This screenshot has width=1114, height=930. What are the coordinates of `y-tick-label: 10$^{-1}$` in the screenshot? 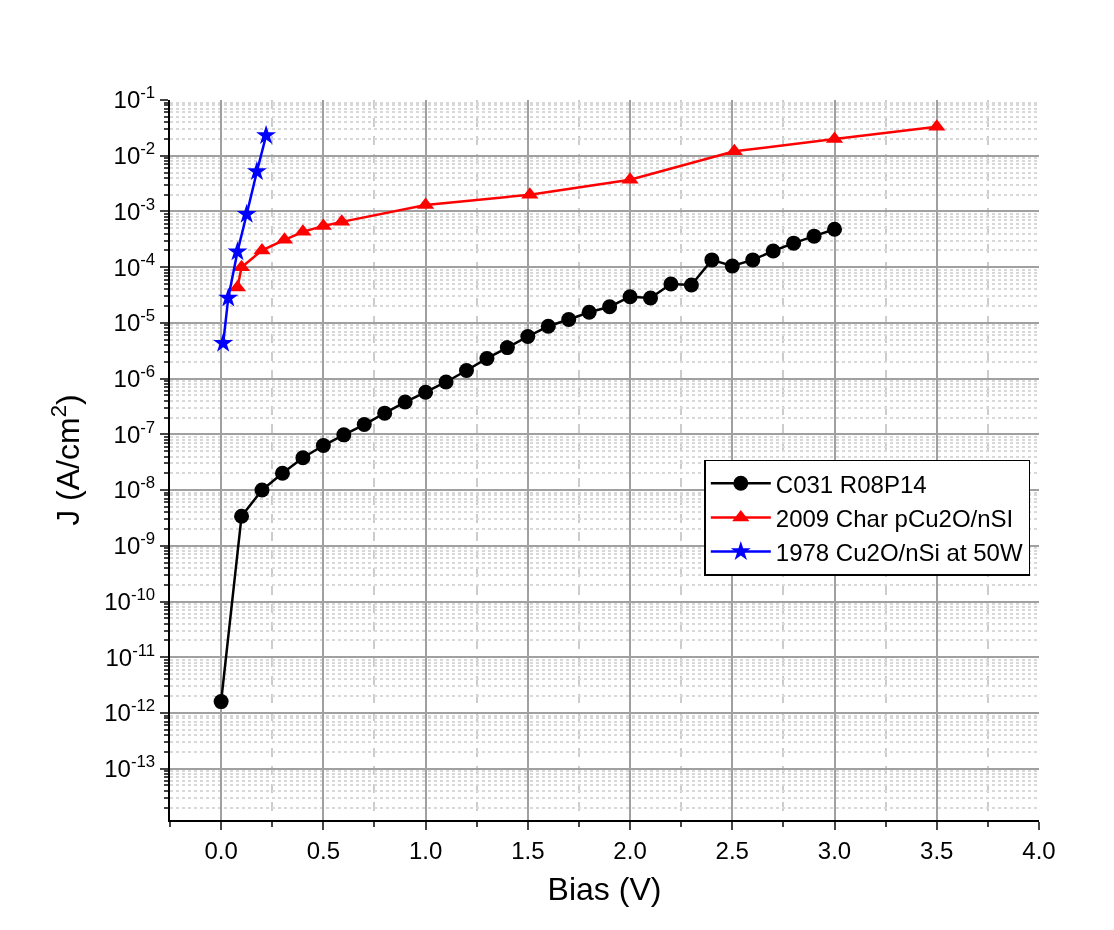 It's located at (134, 98).